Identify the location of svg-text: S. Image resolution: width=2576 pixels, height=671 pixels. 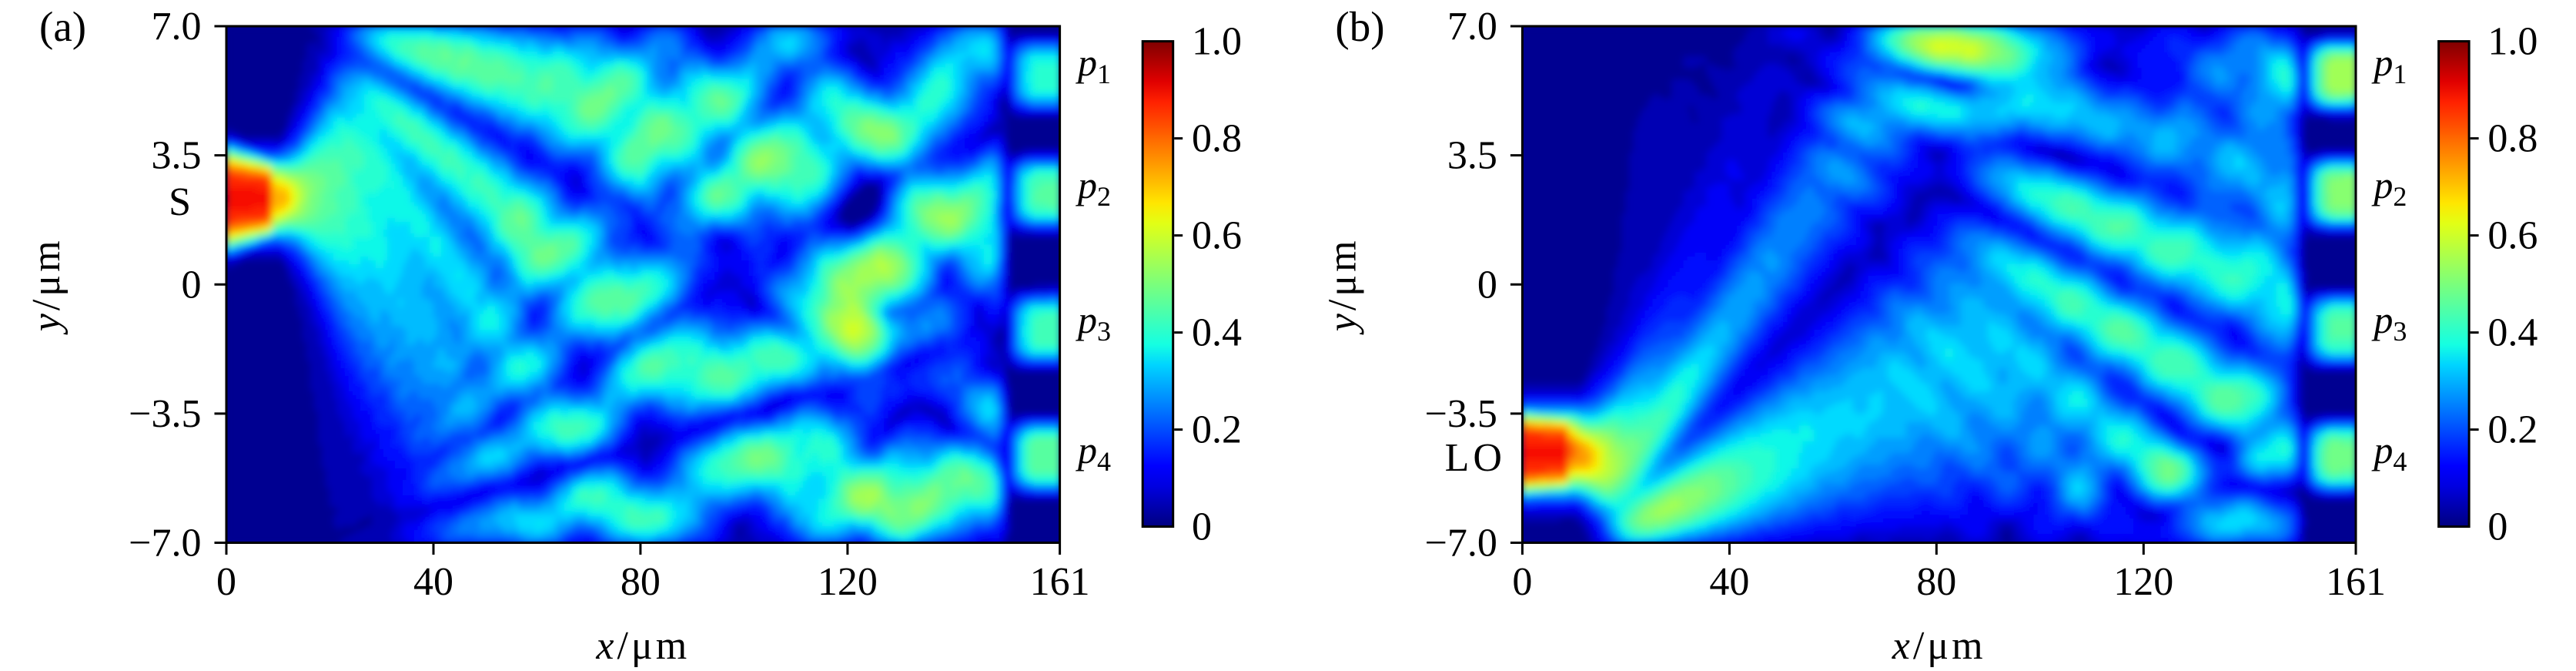
(180, 202).